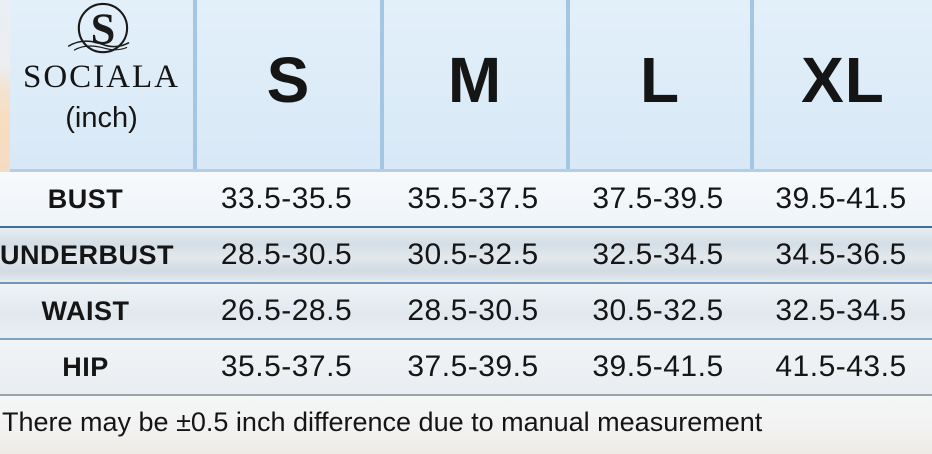 This screenshot has height=454, width=932. I want to click on cell-hip-m: 37.5-39.5, so click(473, 366).